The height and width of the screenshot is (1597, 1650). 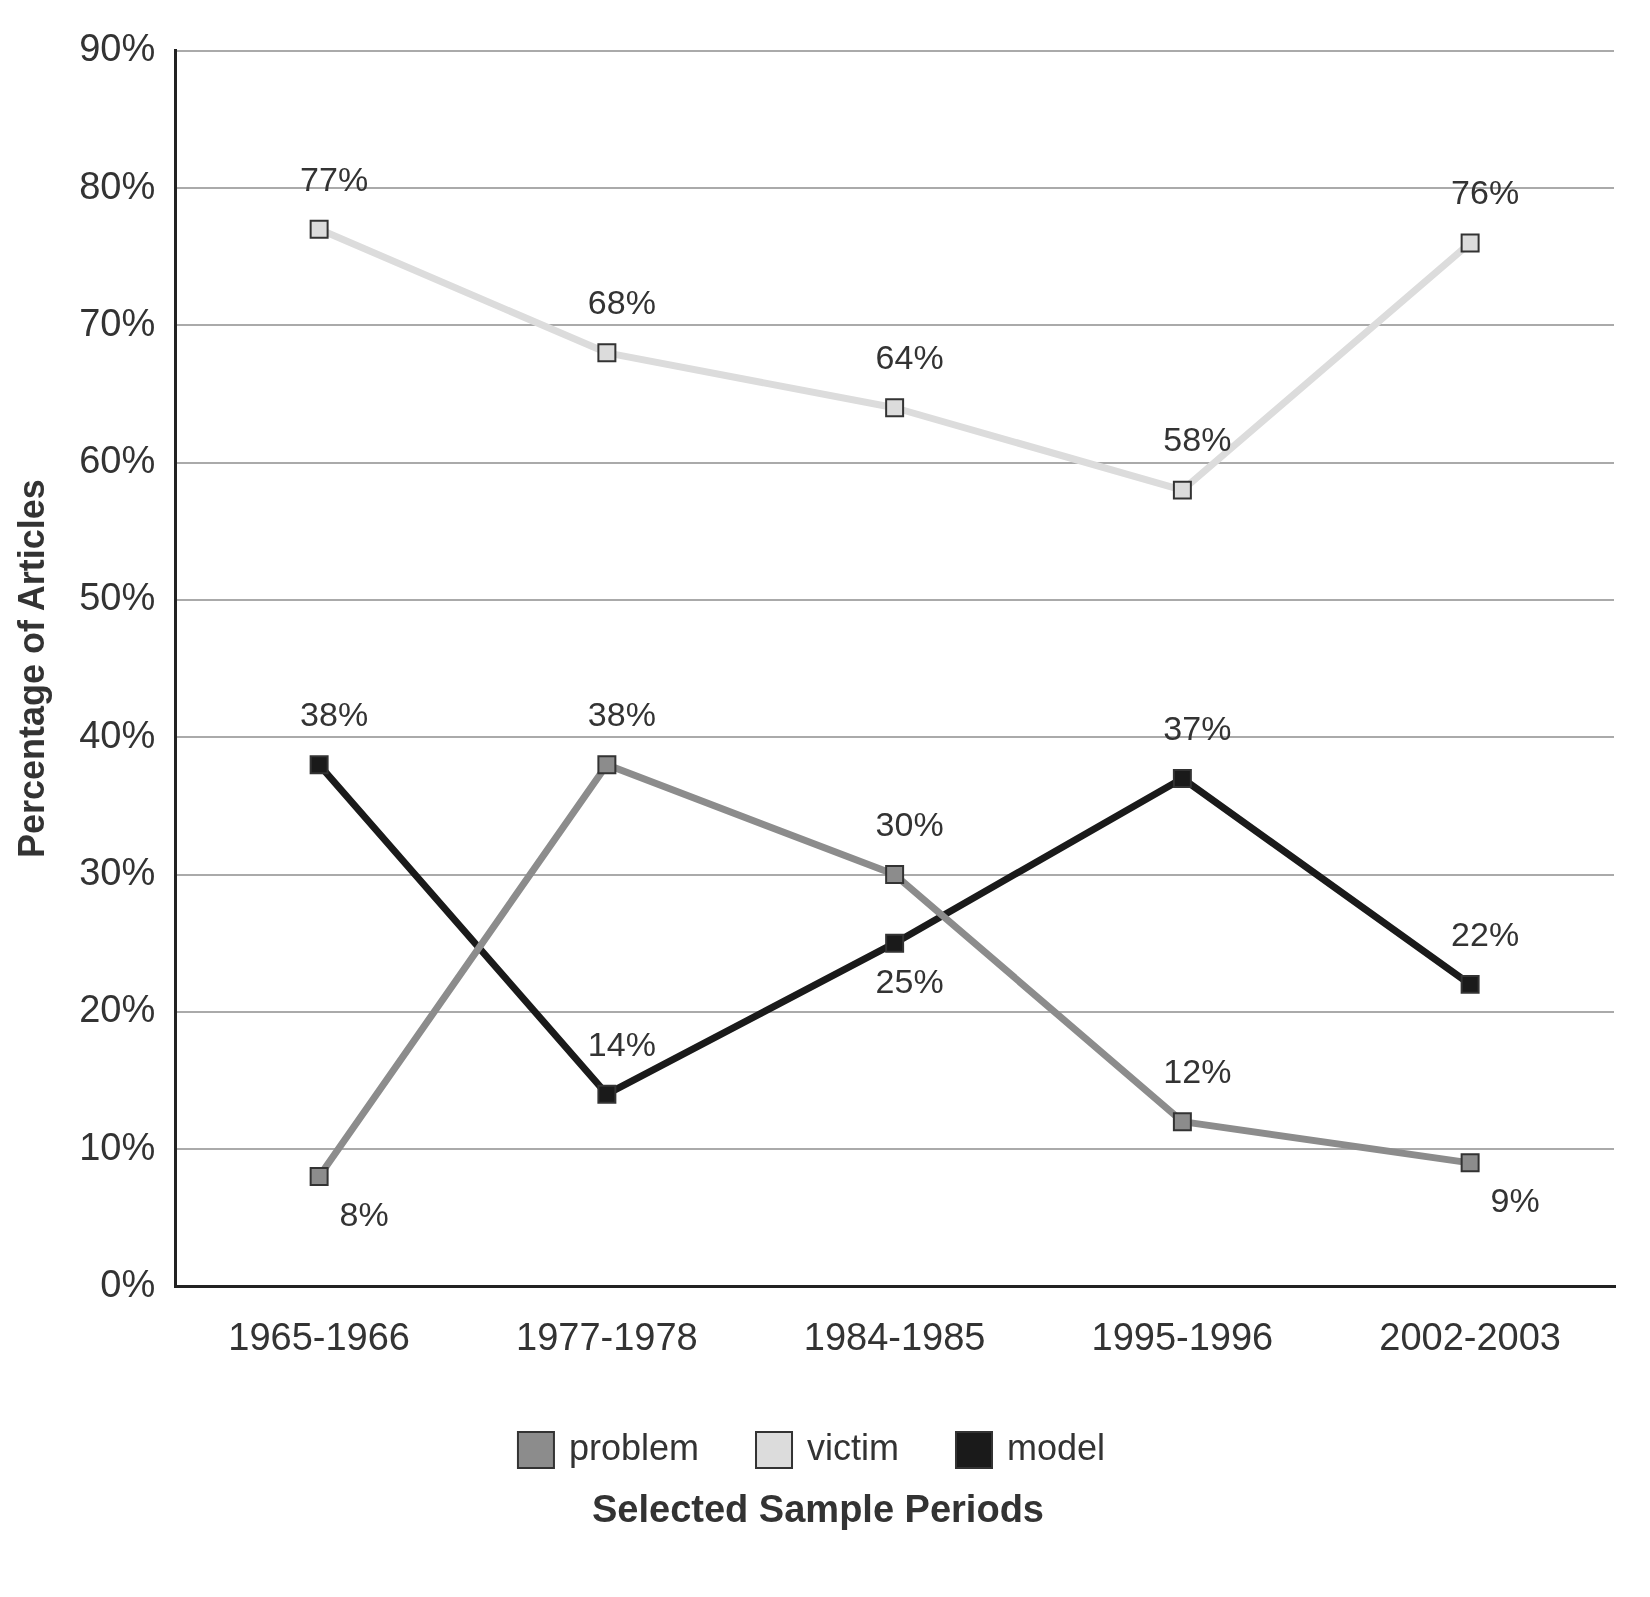 I want to click on x-axis-title: Selected Sample Periods, so click(x=818, y=1509).